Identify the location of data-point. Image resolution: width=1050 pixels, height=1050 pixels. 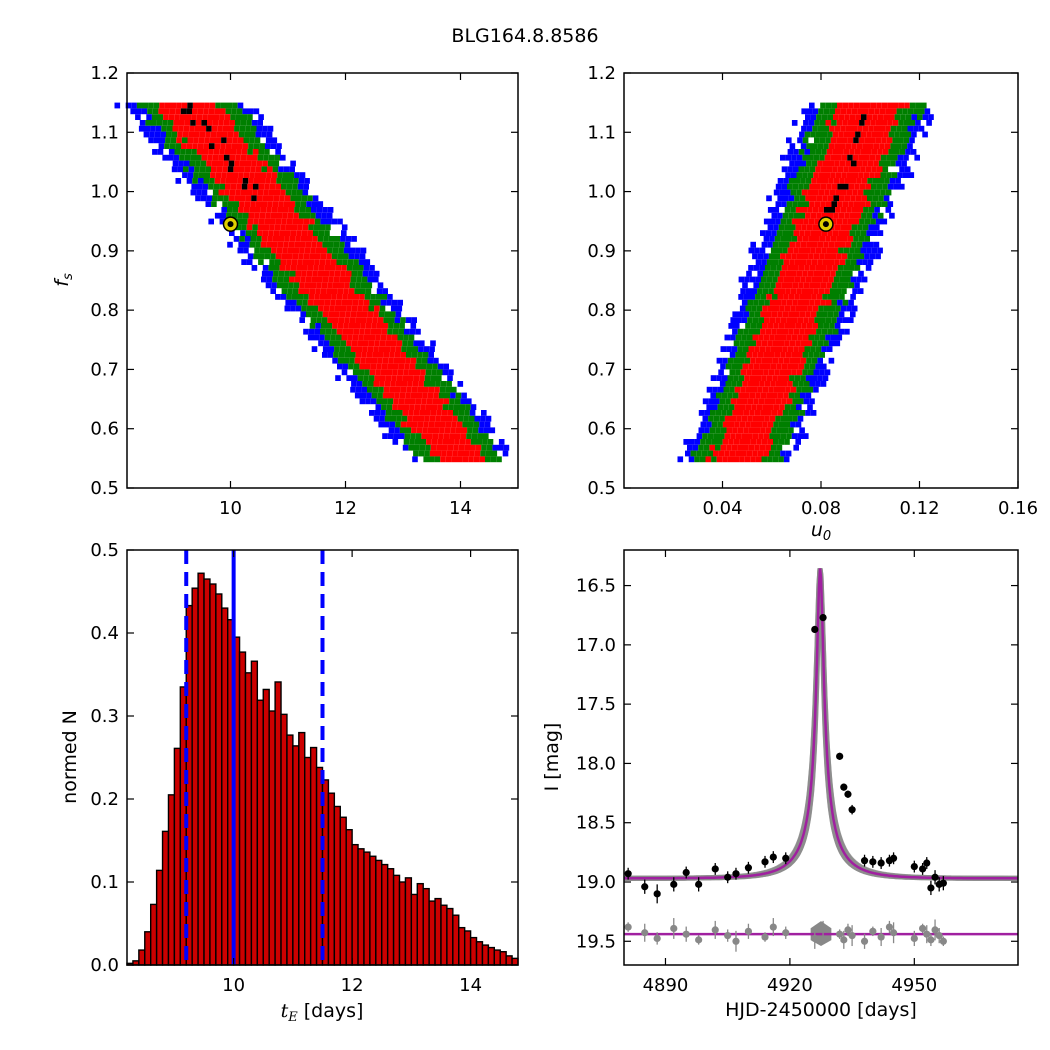
(736, 874).